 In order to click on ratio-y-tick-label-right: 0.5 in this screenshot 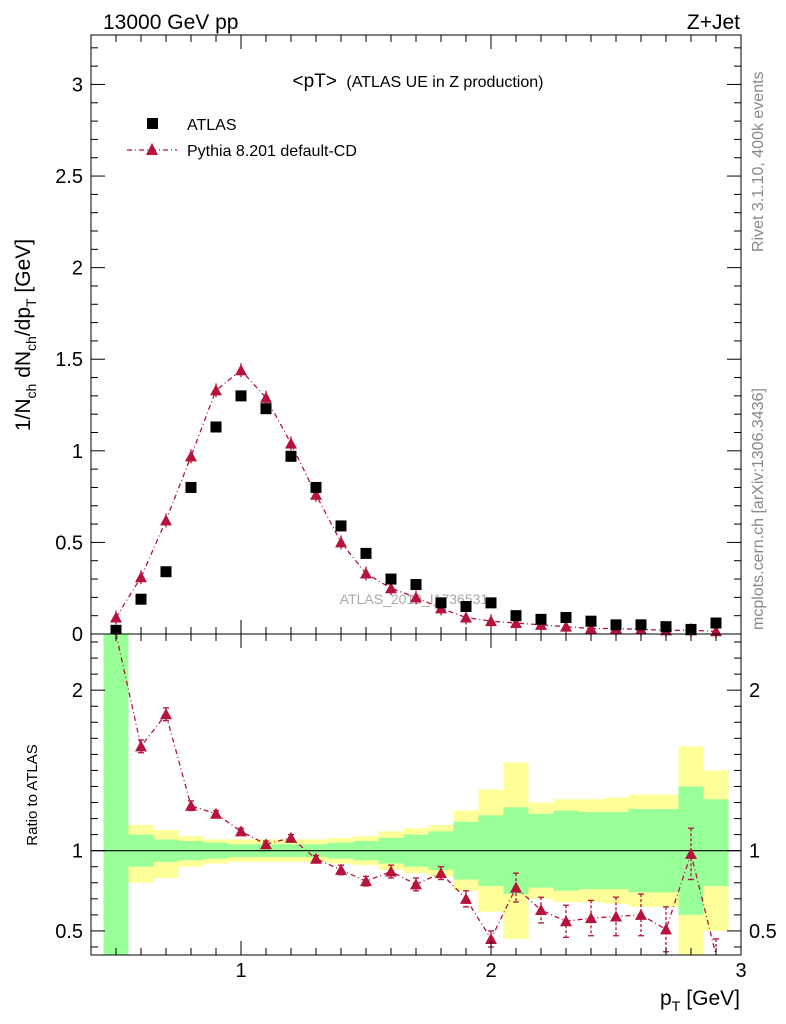, I will do `click(763, 932)`.